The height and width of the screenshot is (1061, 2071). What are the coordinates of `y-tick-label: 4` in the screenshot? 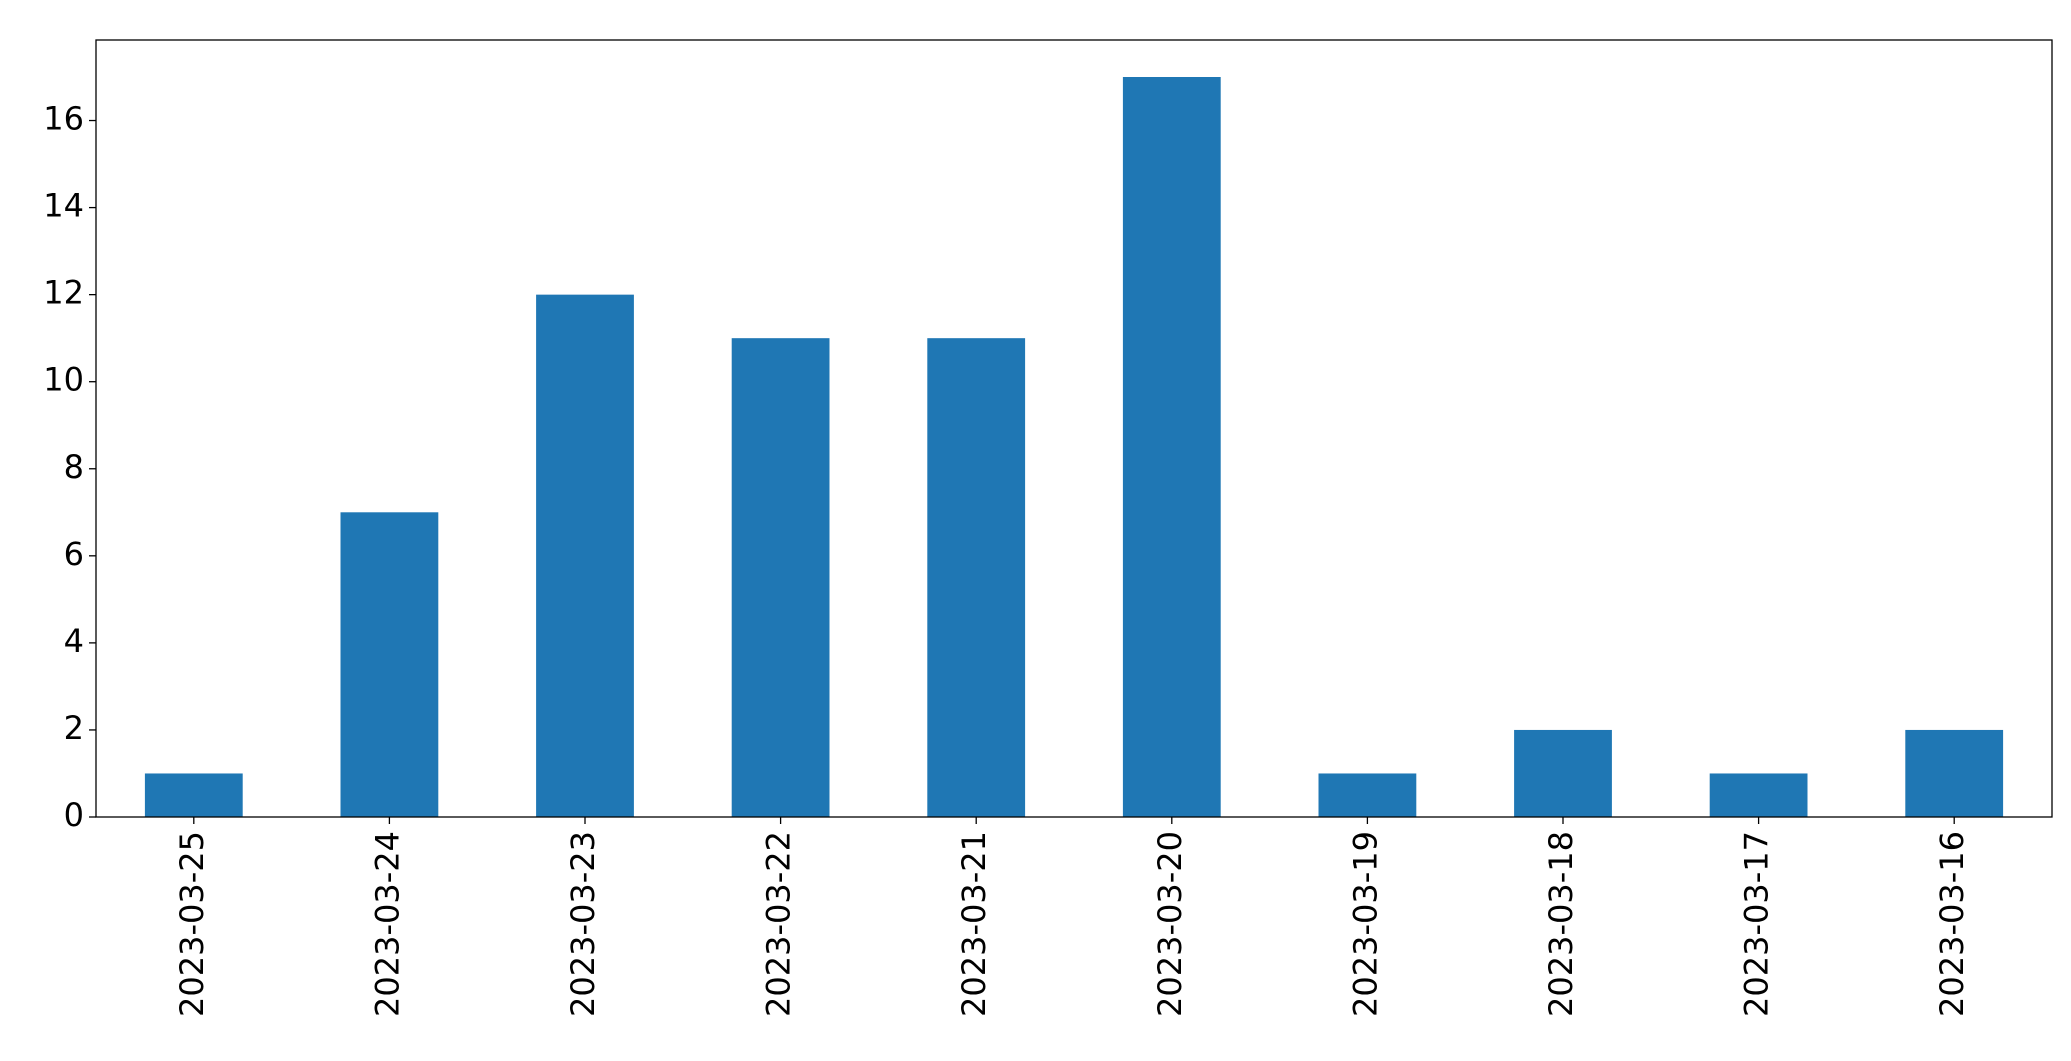 It's located at (74, 641).